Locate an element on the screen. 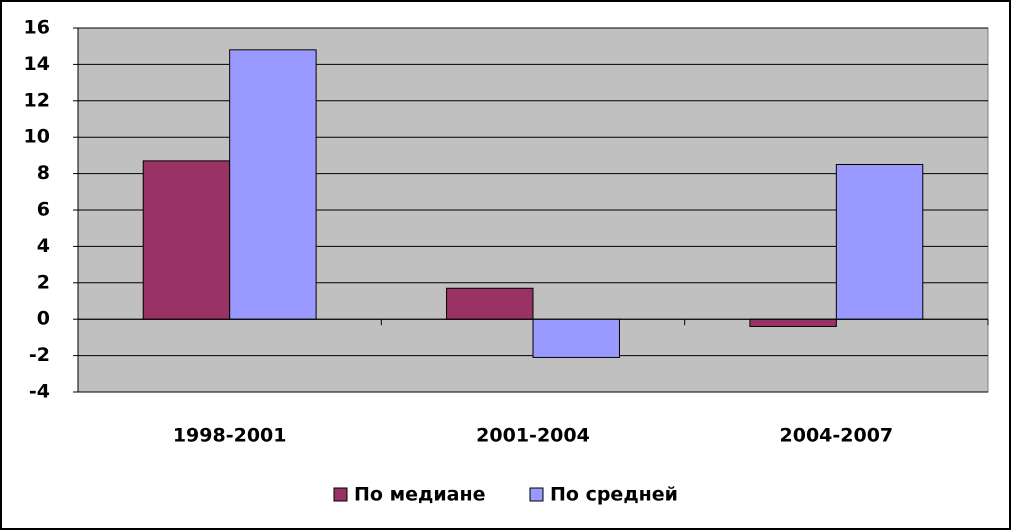  y-tick-label: 8 is located at coordinates (43, 173).